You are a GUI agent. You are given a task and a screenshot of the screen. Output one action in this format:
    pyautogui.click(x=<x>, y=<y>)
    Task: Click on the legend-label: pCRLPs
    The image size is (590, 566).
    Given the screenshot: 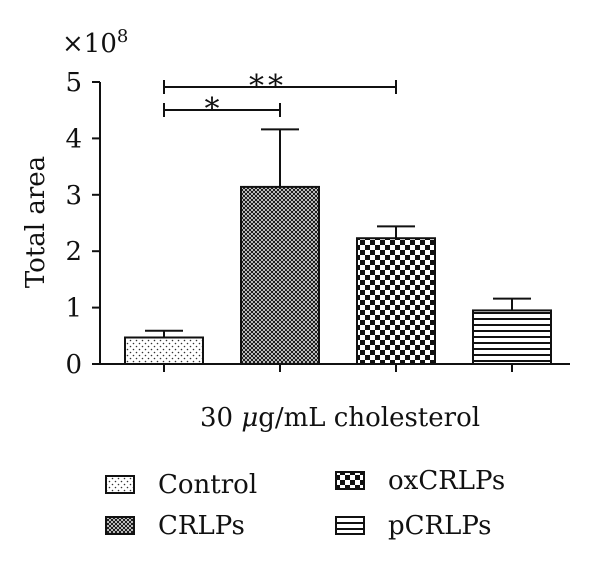 What is the action you would take?
    pyautogui.click(x=440, y=526)
    